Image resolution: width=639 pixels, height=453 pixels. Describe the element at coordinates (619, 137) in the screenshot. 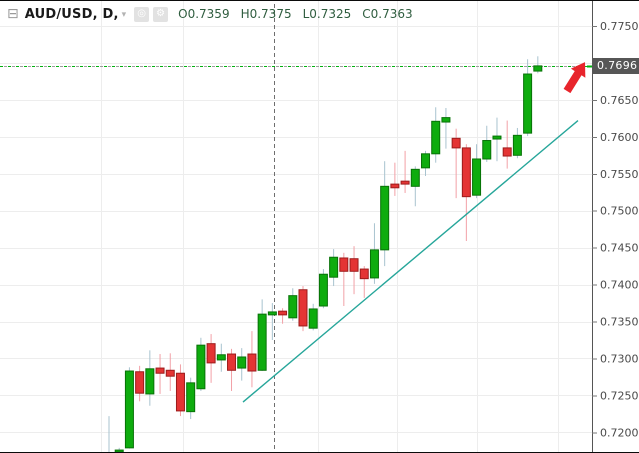

I see `price-axis-label: 0.7600` at that location.